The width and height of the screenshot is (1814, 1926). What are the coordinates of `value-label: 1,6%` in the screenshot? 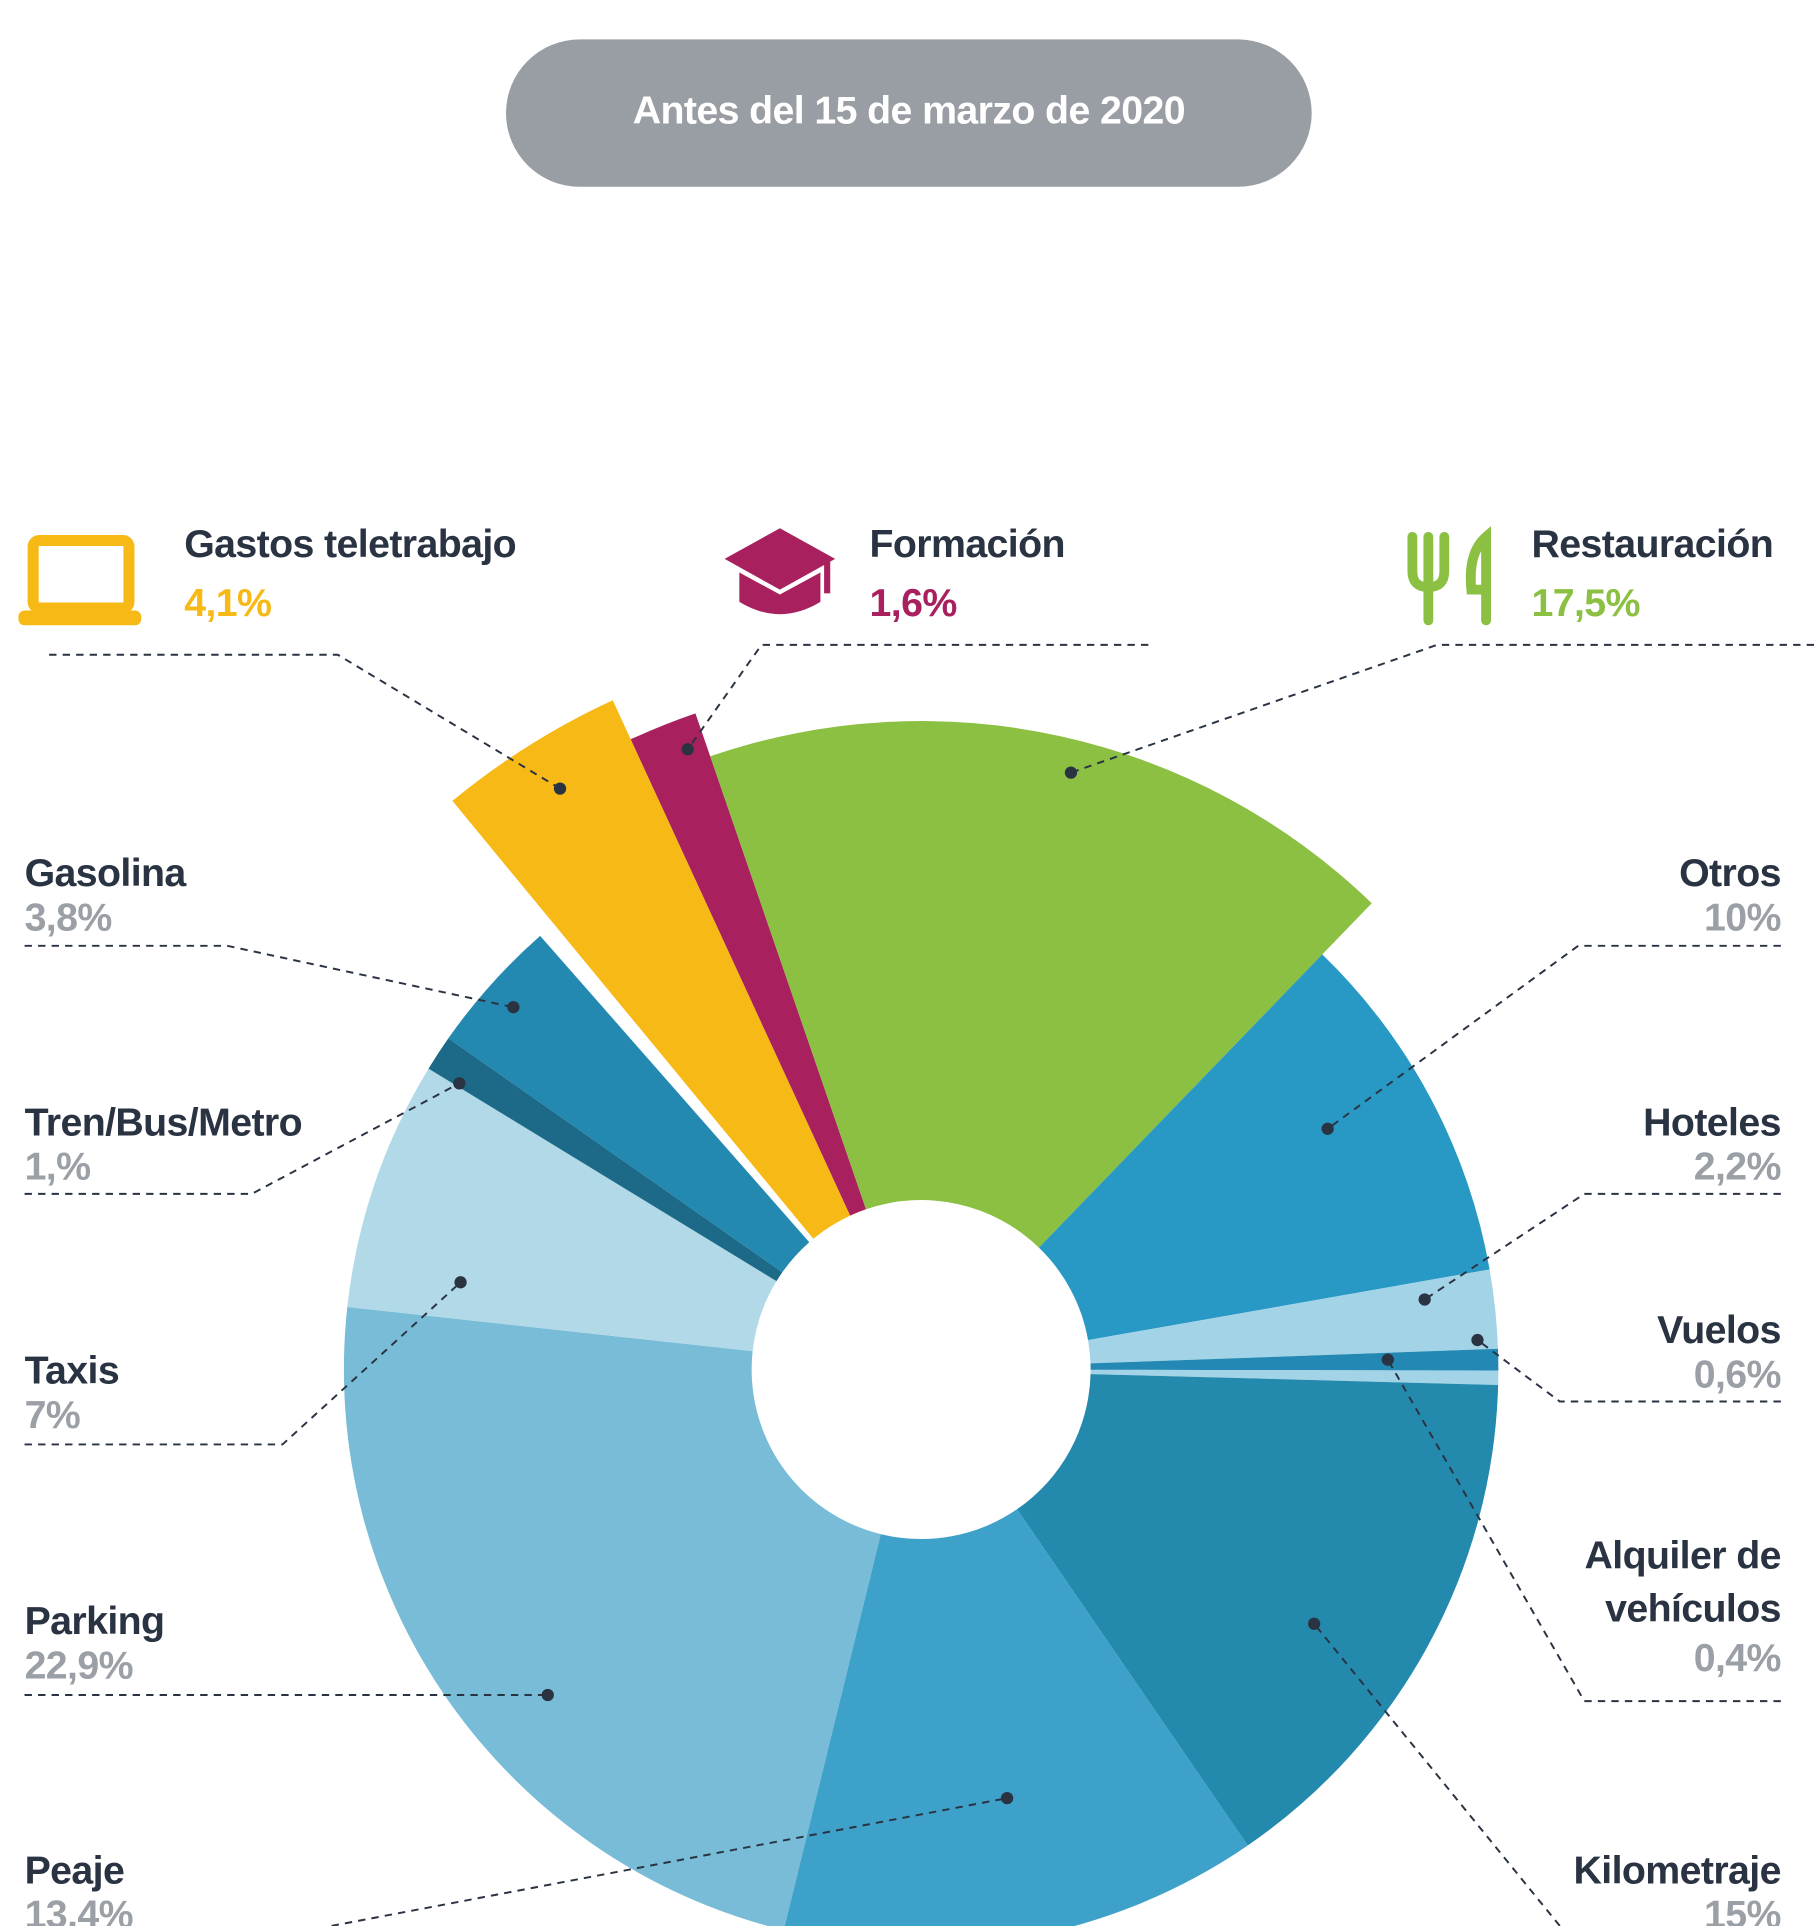 It's located at (913, 603).